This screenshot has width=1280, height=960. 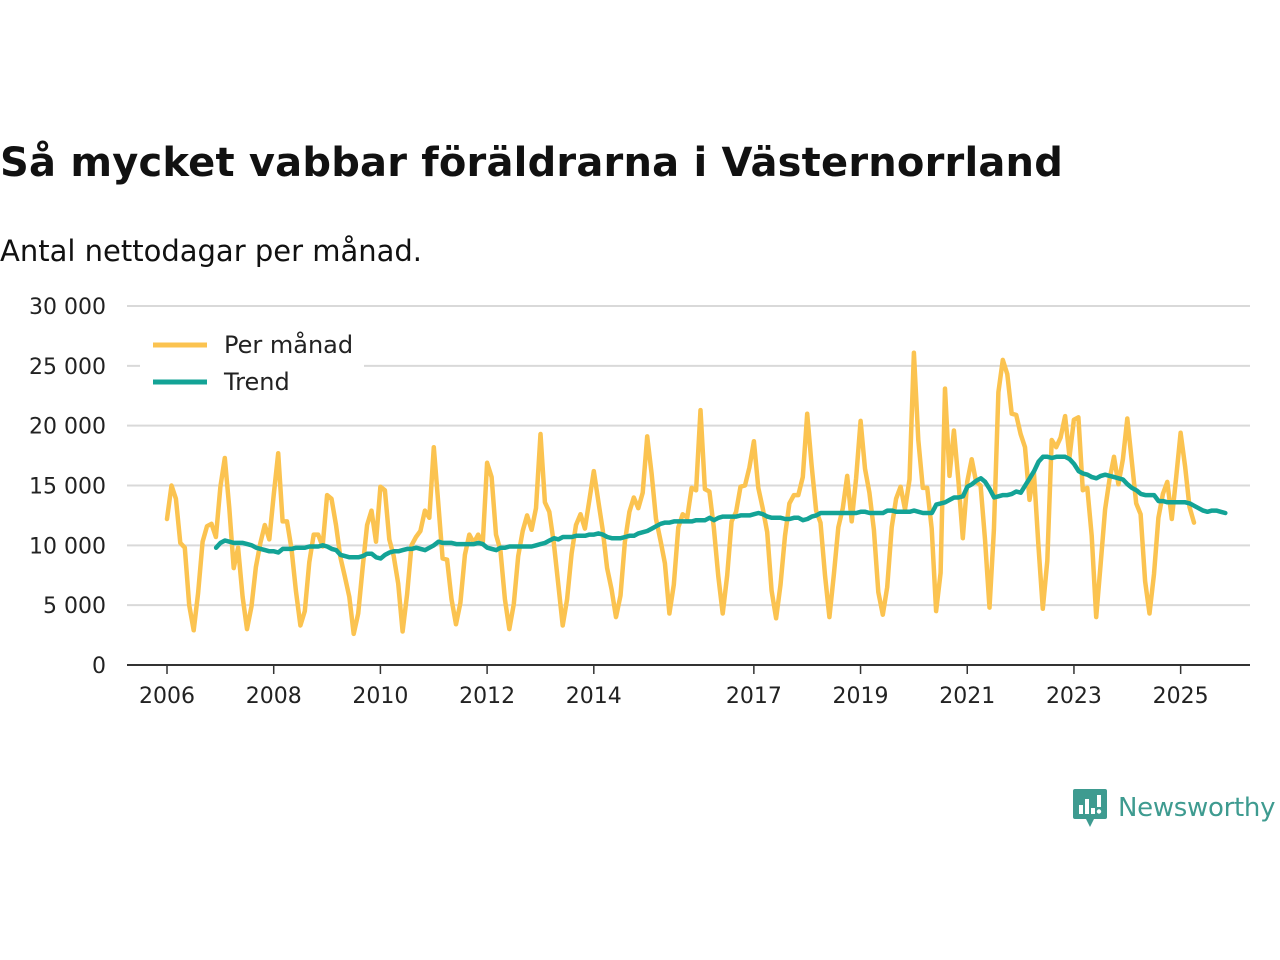 I want to click on x-tick-label: 2008, so click(x=274, y=696).